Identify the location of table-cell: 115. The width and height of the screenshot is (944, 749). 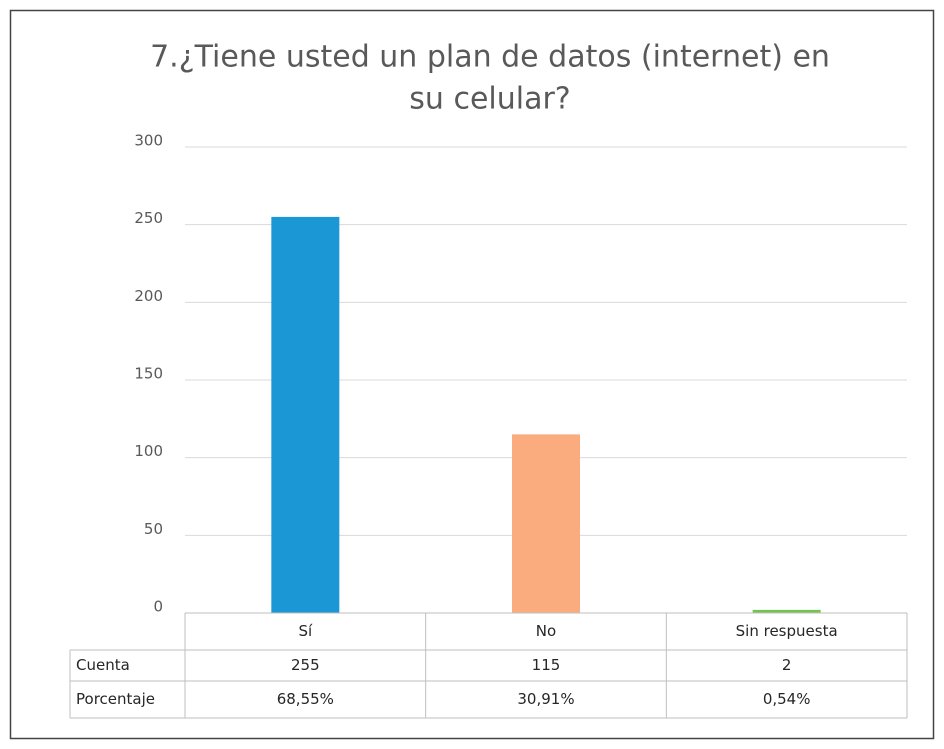
(546, 665).